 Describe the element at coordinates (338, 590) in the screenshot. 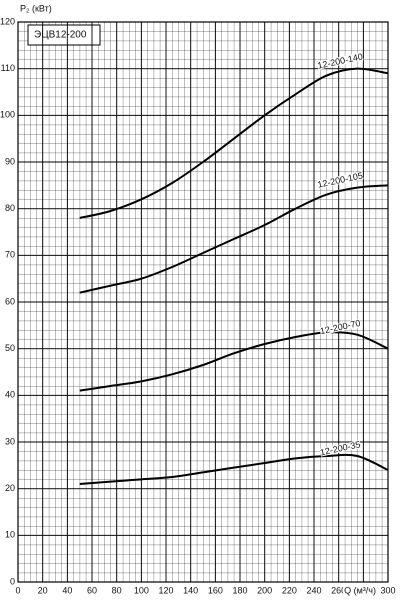

I see `x-tick-label: 260` at that location.